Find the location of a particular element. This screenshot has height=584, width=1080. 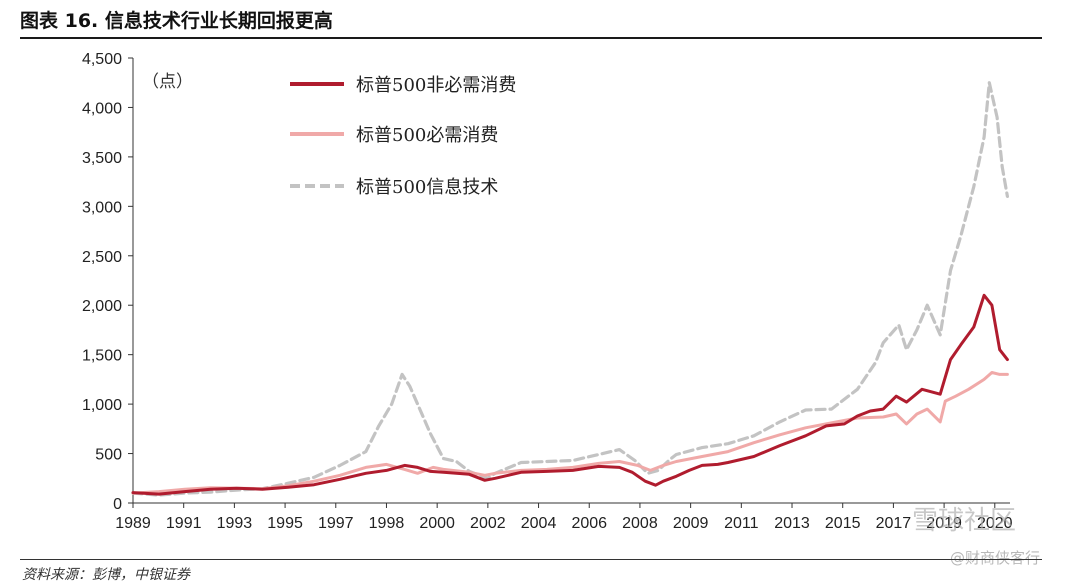

legend-label: 标普500非必需消费 is located at coordinates (436, 85).